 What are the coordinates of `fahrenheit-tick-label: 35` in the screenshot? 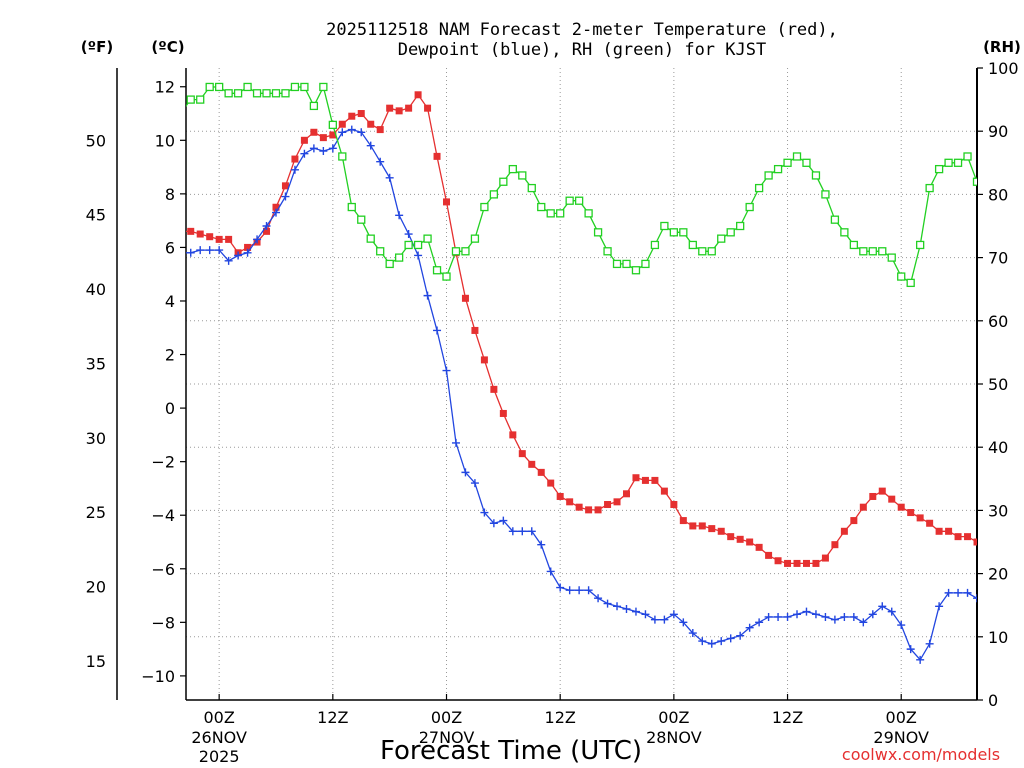 It's located at (96, 363).